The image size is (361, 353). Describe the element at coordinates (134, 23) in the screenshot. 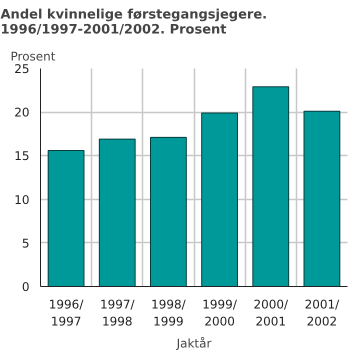

I see `chart-title: Andel kvinnelige førstegangsjegere. 1996/1997-2001/2002. Prosent` at that location.